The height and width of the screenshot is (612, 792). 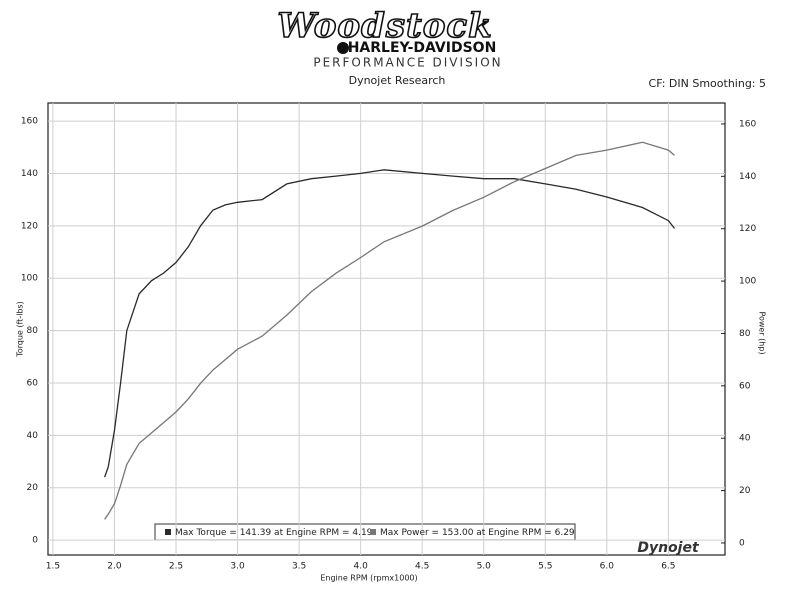 I want to click on y-tick-label: 20, so click(x=33, y=488).